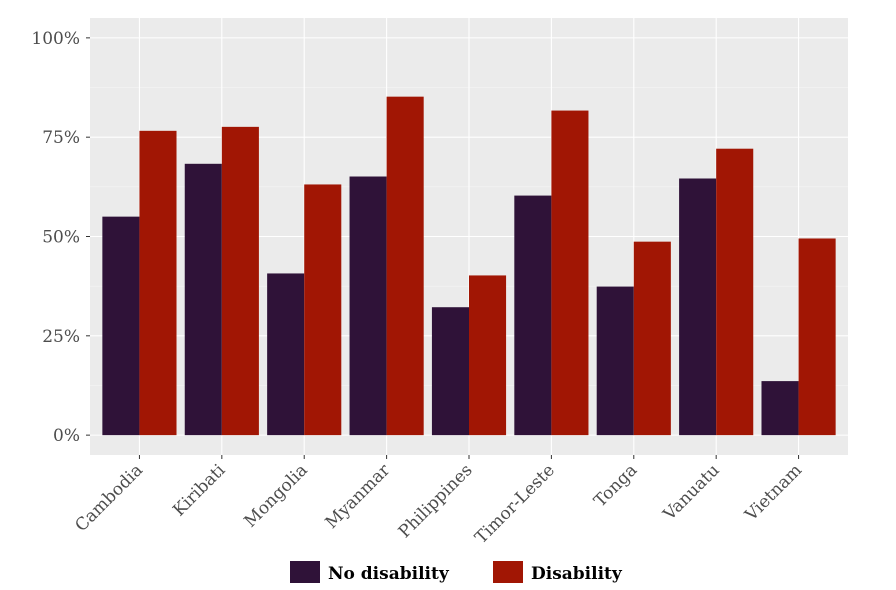  What do you see at coordinates (405, 266) in the screenshot?
I see `bar-disability-myanmar` at bounding box center [405, 266].